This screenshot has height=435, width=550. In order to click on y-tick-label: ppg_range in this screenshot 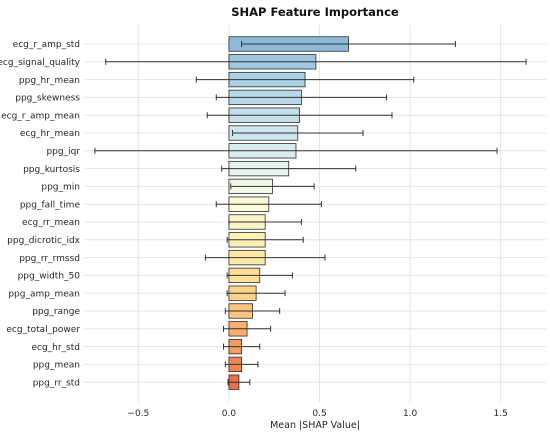, I will do `click(56, 312)`.